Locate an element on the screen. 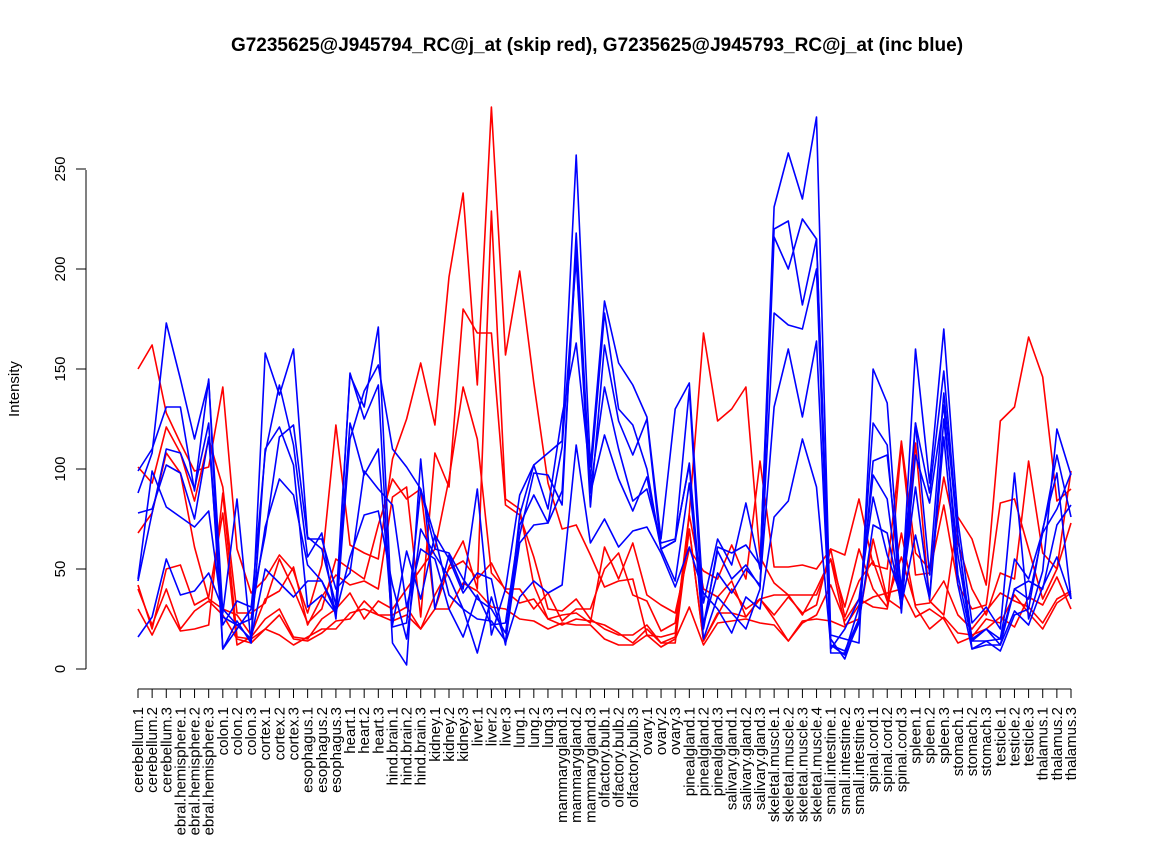  x-tick-label: colon.2 is located at coordinates (237, 731).